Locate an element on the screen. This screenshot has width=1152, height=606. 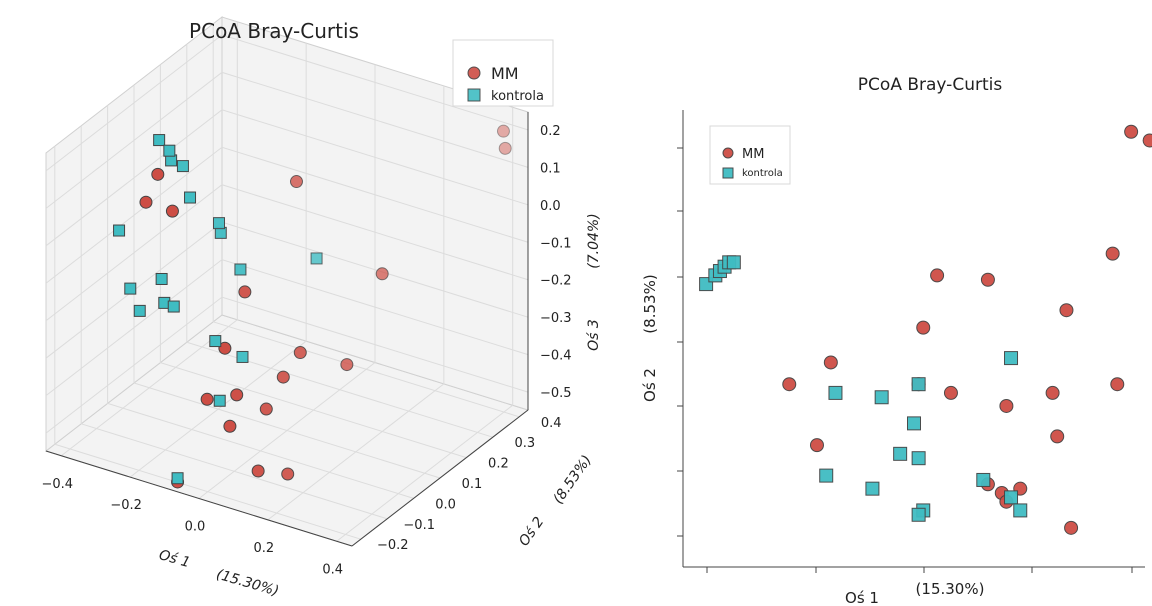
legend-label-2d: MM is located at coordinates (753, 154).